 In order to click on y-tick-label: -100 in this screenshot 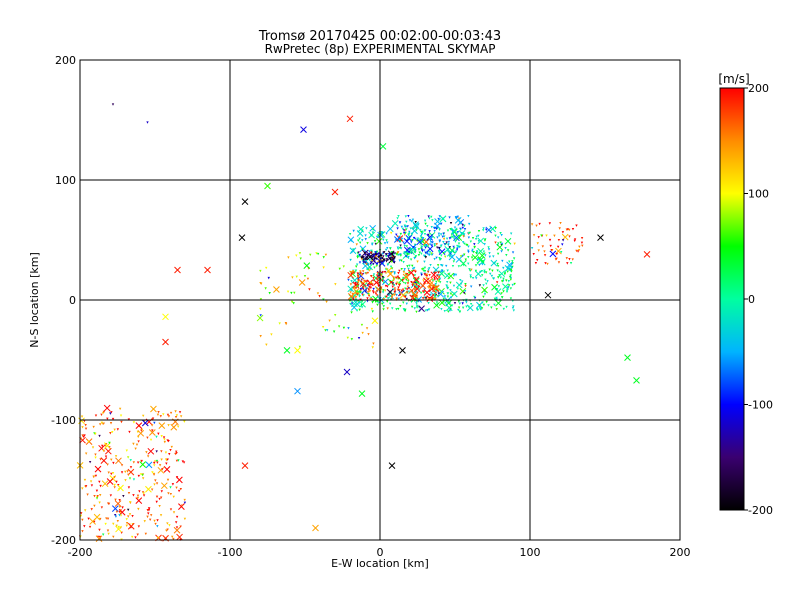, I will do `click(63, 420)`.